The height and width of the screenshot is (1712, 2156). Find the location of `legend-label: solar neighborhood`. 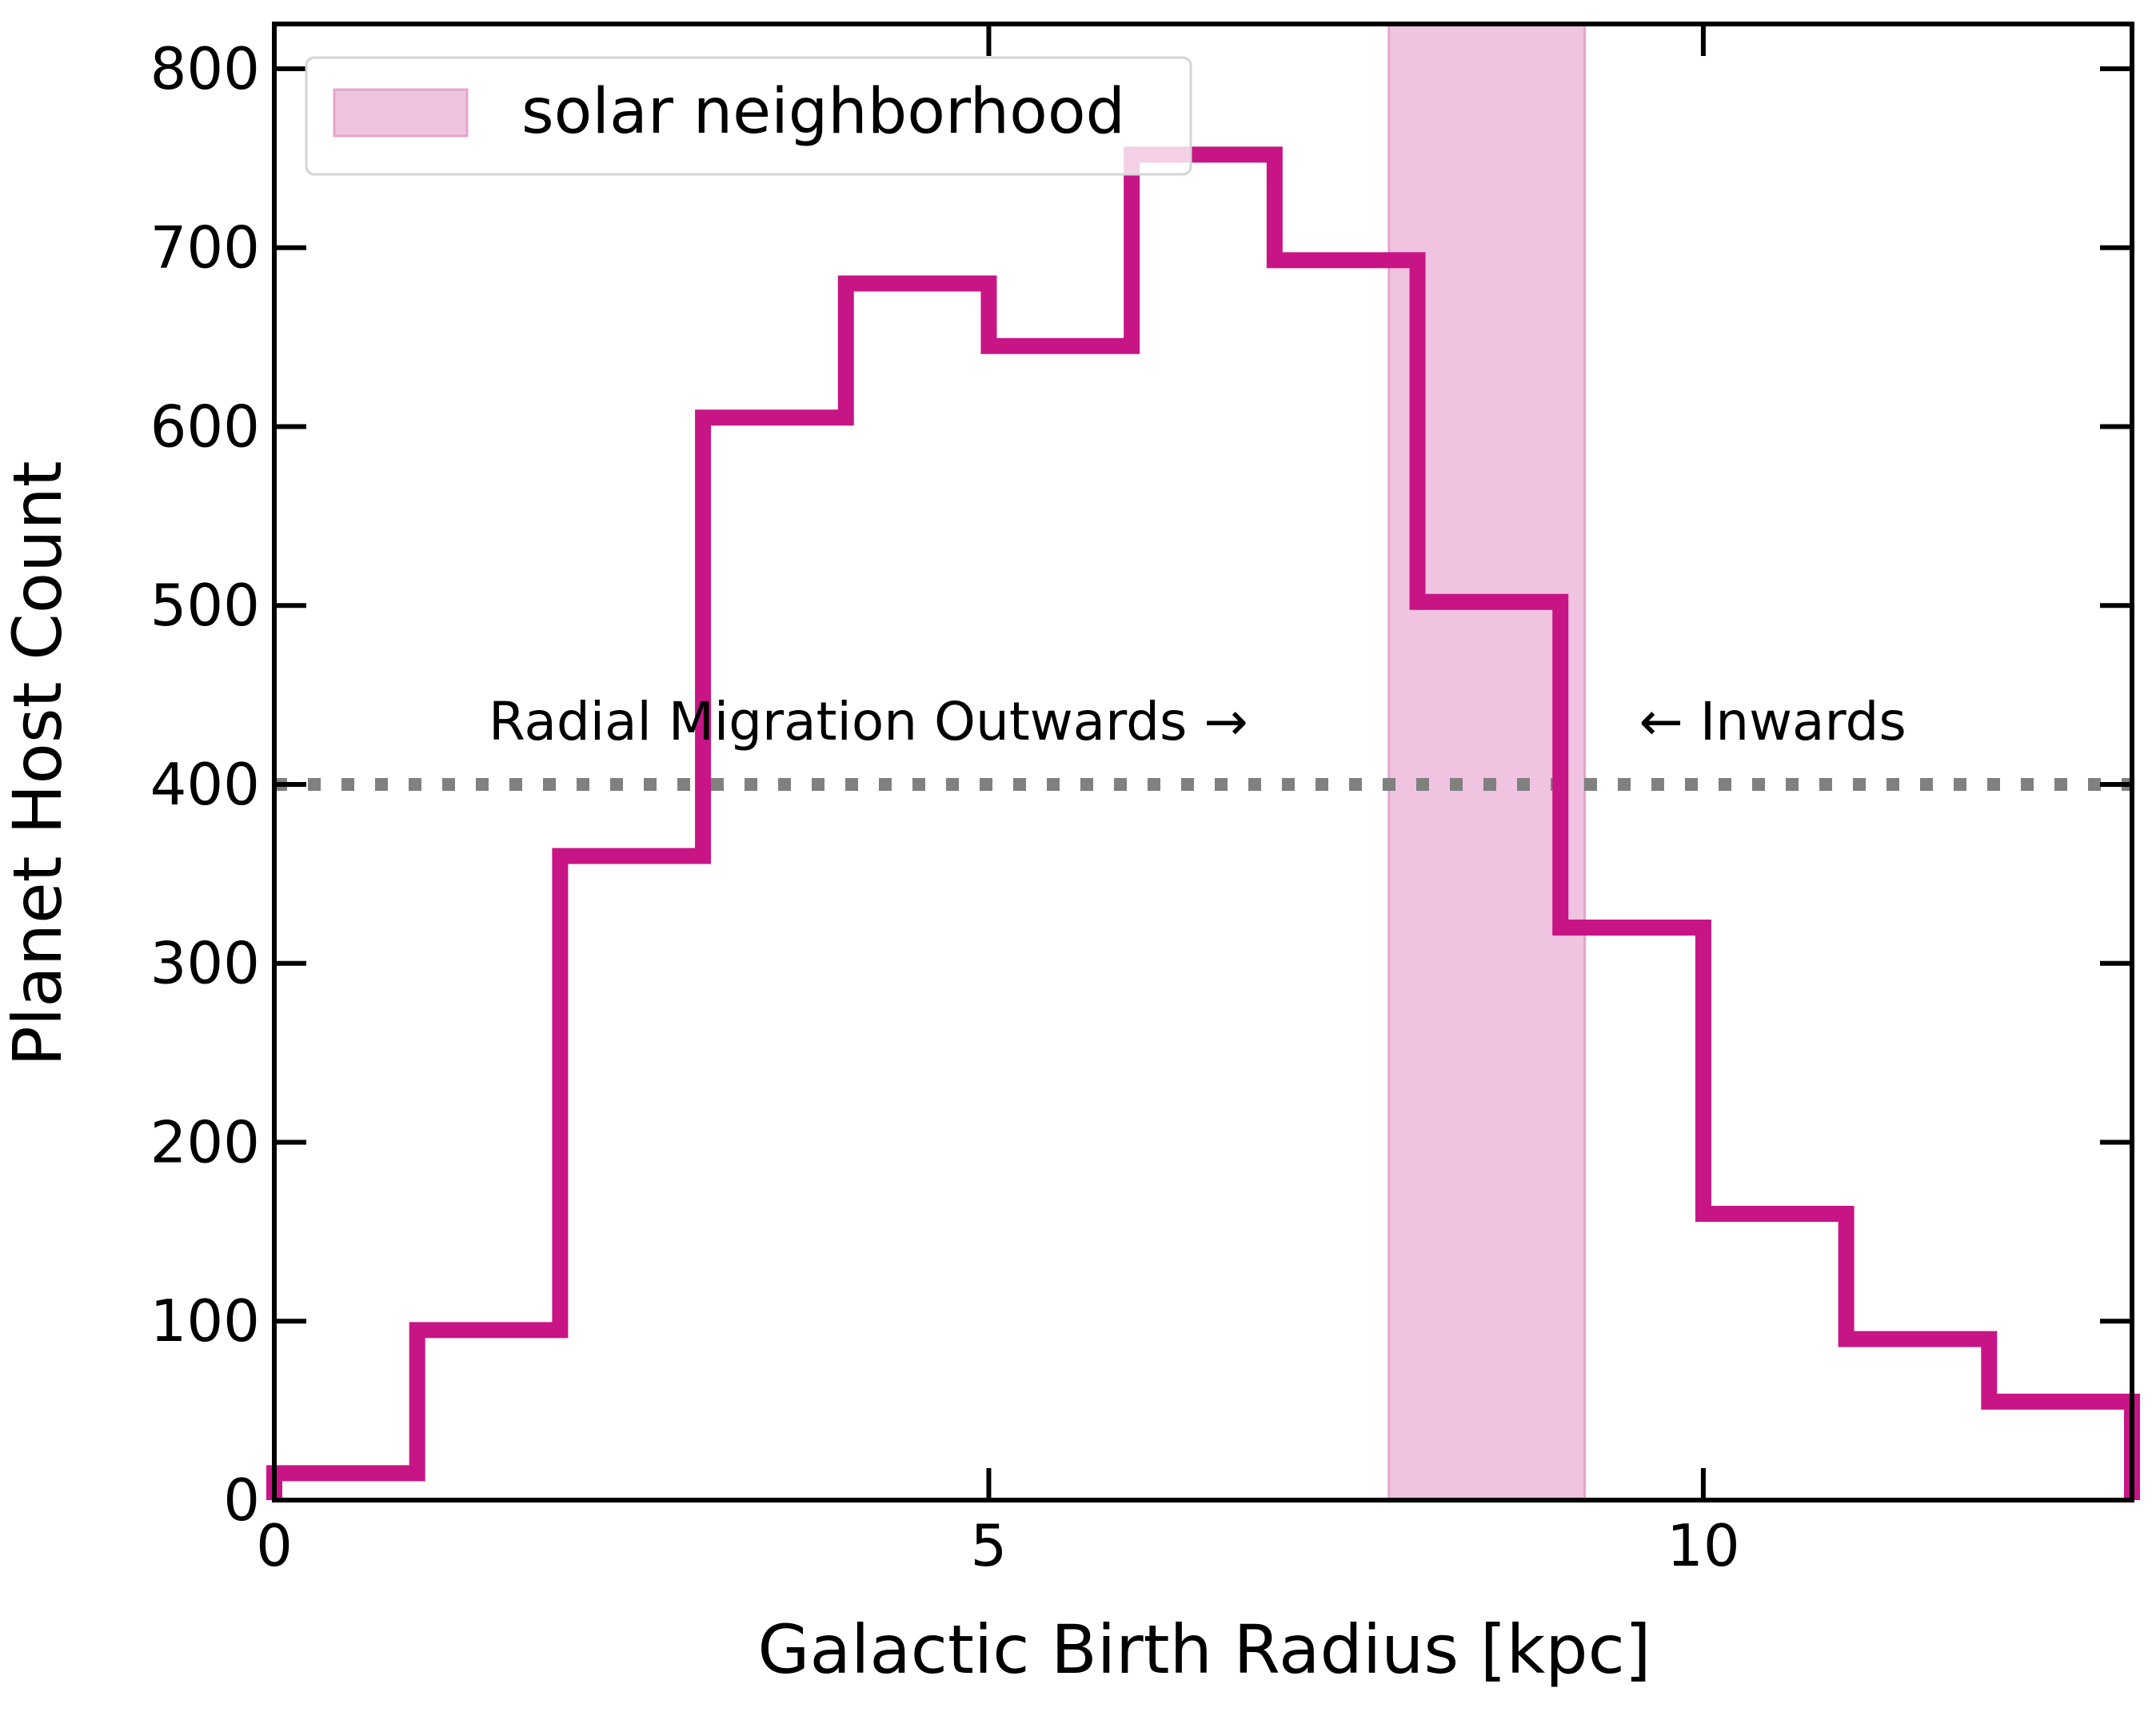

legend-label: solar neighborhood is located at coordinates (823, 112).